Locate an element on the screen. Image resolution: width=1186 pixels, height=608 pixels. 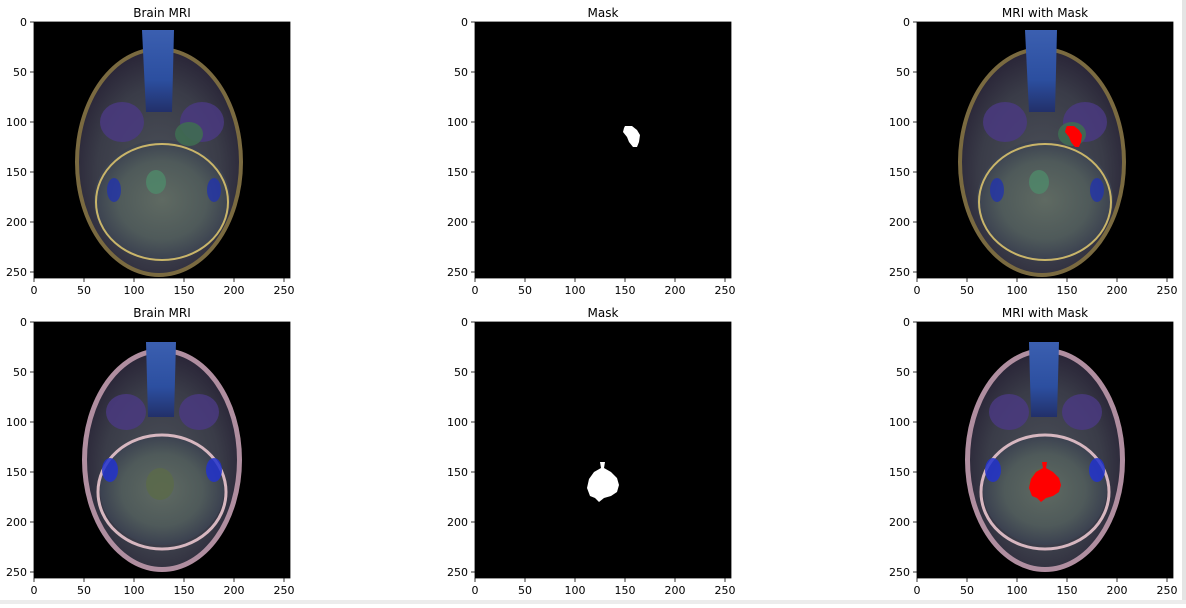
brain-tissue is located at coordinates (1045, 200).